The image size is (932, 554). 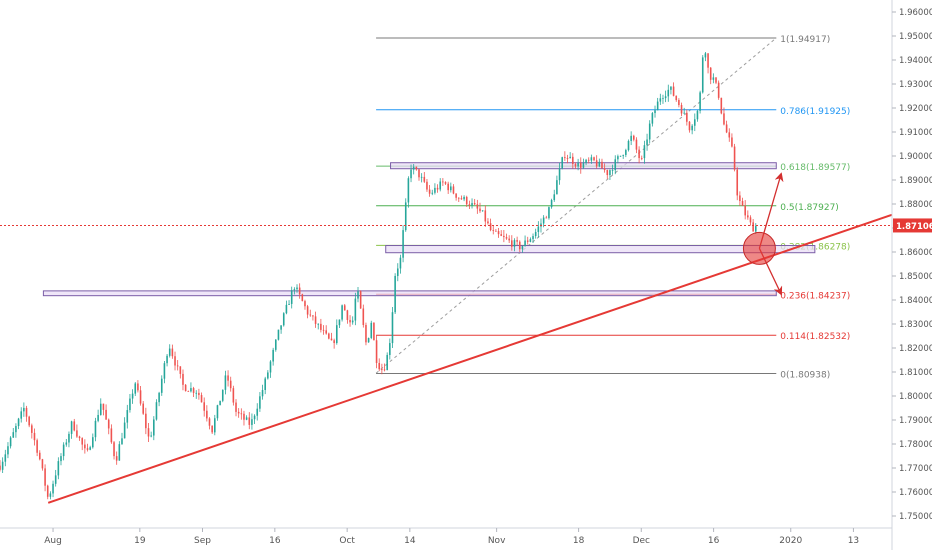 What do you see at coordinates (809, 208) in the screenshot?
I see `fib-level-label: 0.5(1.87927)` at bounding box center [809, 208].